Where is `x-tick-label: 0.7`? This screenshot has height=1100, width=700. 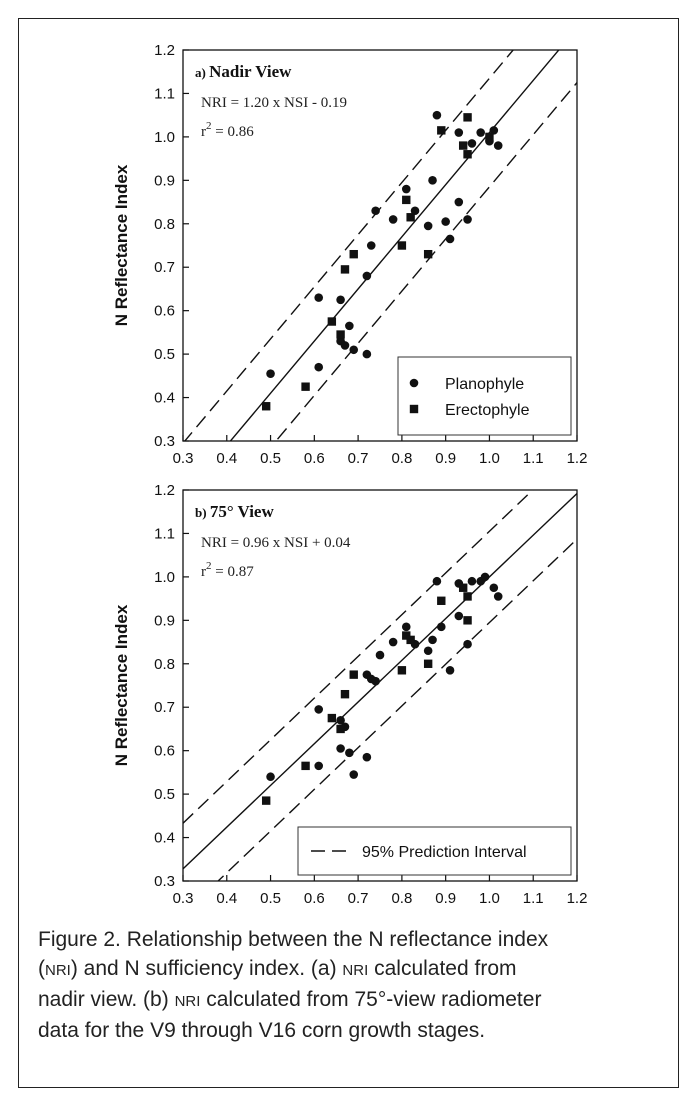 x-tick-label: 0.7 is located at coordinates (358, 458).